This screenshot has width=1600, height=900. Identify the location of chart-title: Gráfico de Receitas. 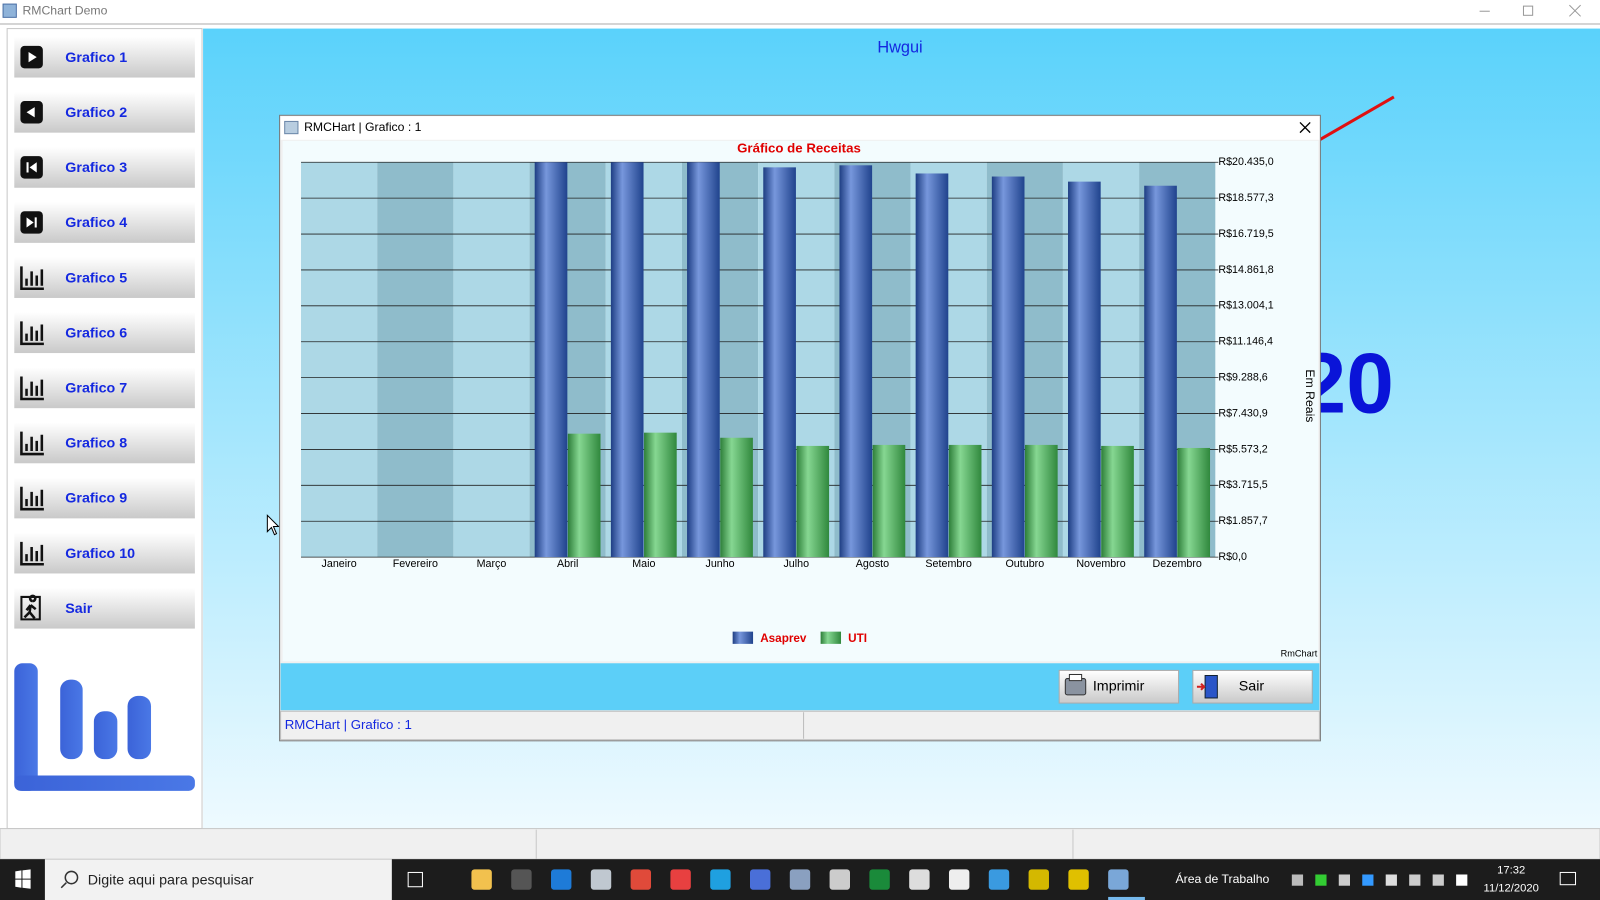
(799, 147).